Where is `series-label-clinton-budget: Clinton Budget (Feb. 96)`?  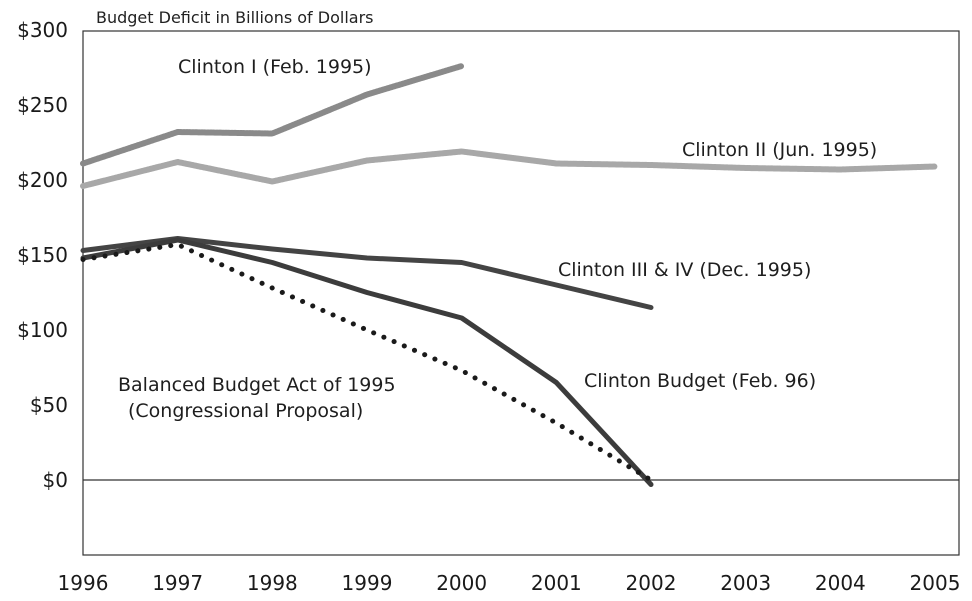 series-label-clinton-budget: Clinton Budget (Feb. 96) is located at coordinates (700, 381).